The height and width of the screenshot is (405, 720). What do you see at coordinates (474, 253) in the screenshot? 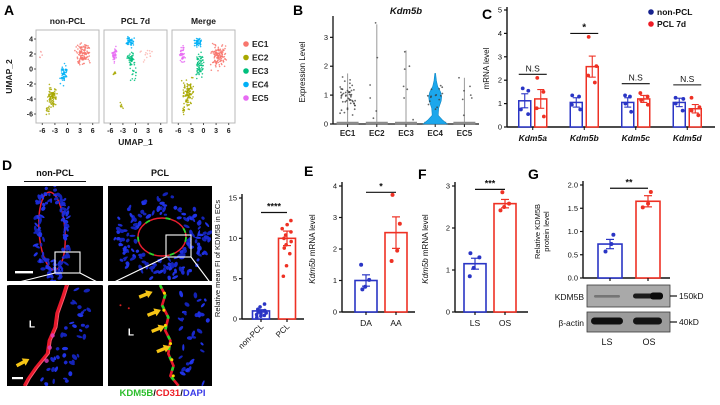
I see `kdm5b-mrna-ls-os-bar-chart: 0 1 2 3 Kdm5b mRNA level LS OS ***` at bounding box center [474, 253].